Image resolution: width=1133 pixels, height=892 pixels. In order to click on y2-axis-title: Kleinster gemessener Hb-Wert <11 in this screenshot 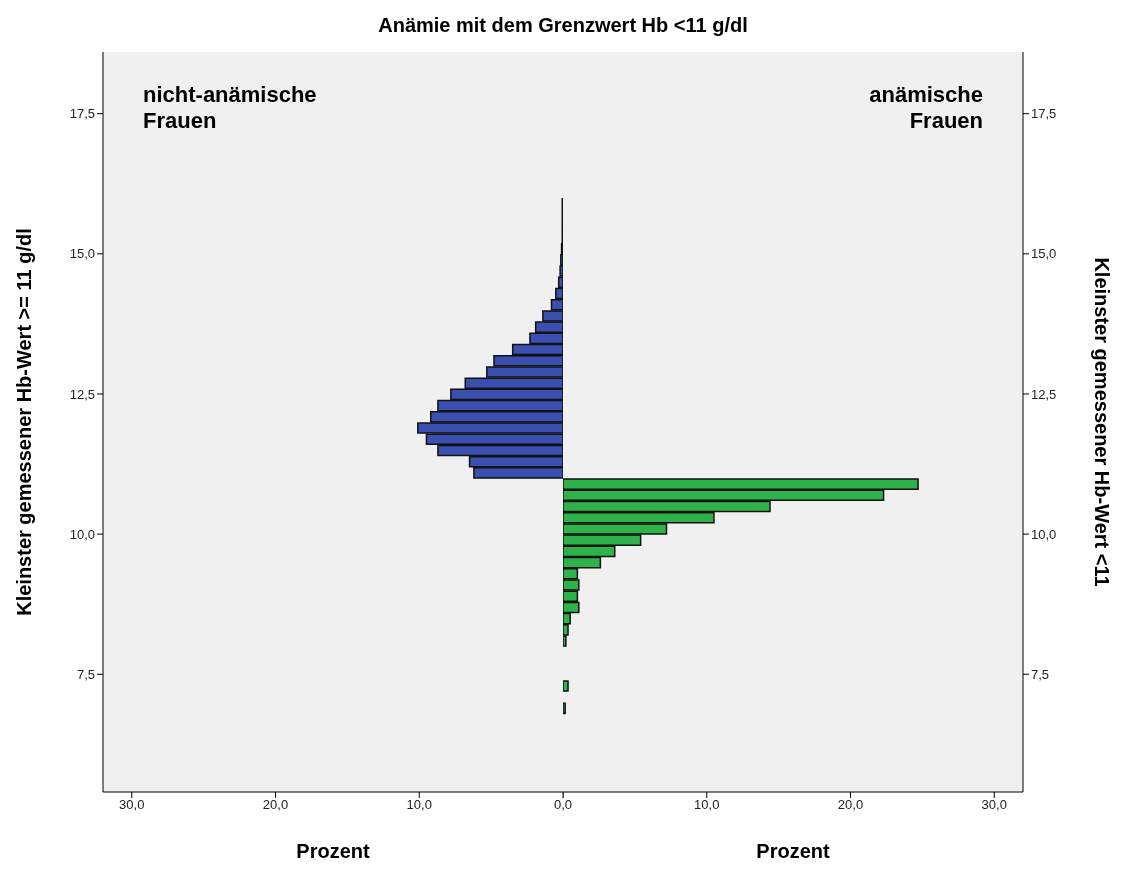, I will do `click(1102, 422)`.